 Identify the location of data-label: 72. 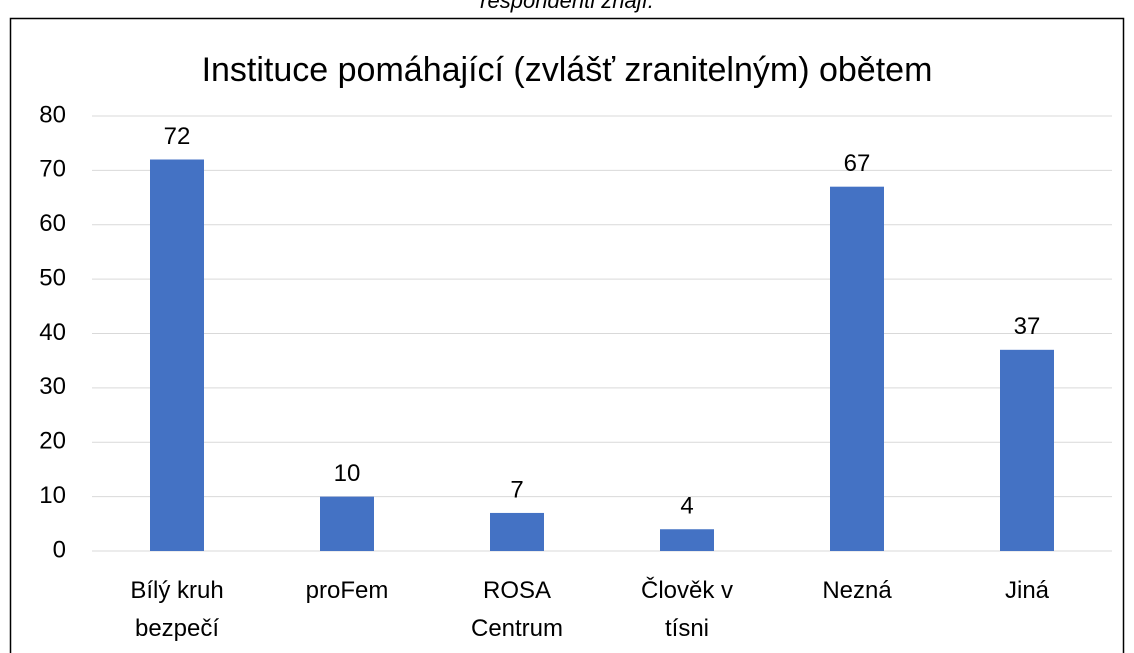
(177, 136).